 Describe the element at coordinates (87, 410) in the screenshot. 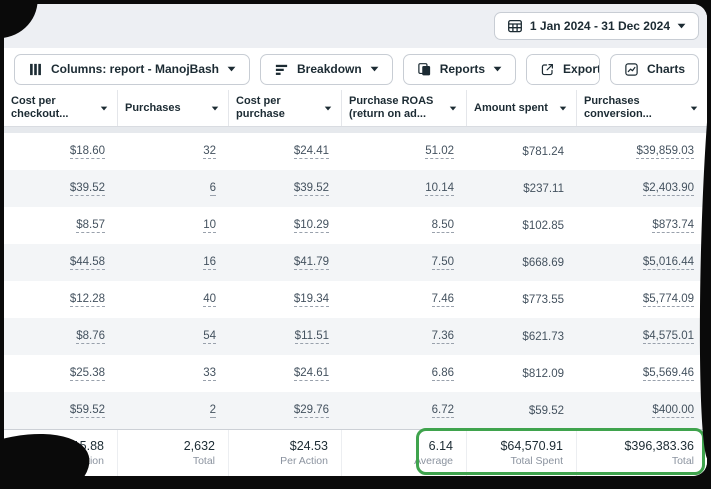

I see `metric-value-tooltip: $59.52` at that location.